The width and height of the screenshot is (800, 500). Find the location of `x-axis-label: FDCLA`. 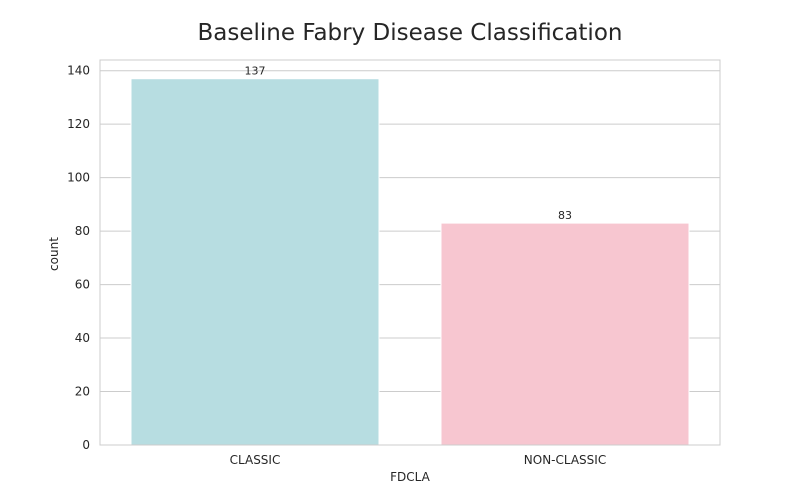

x-axis-label: FDCLA is located at coordinates (410, 477).